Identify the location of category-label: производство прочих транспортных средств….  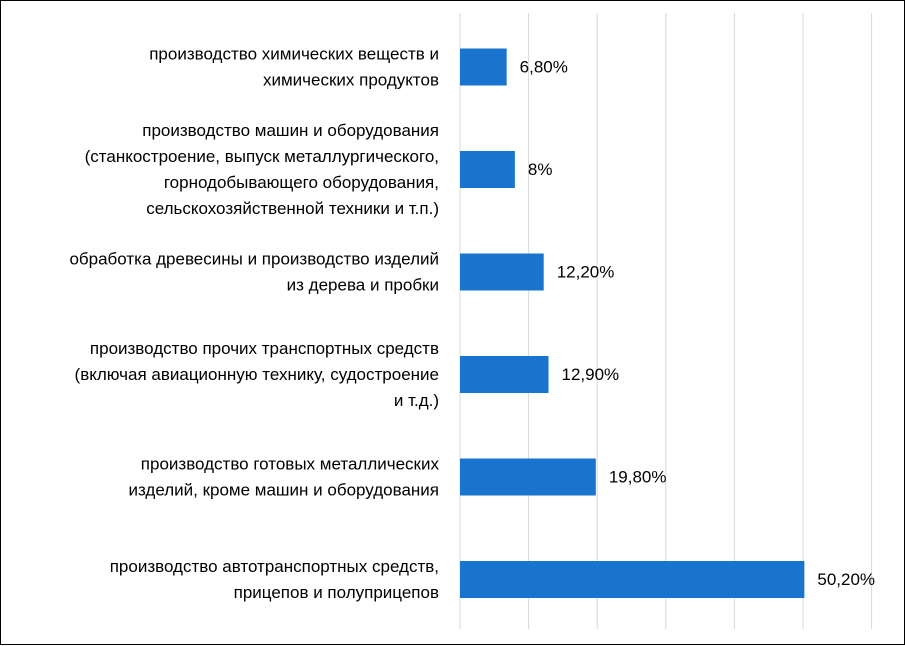
(257, 374).